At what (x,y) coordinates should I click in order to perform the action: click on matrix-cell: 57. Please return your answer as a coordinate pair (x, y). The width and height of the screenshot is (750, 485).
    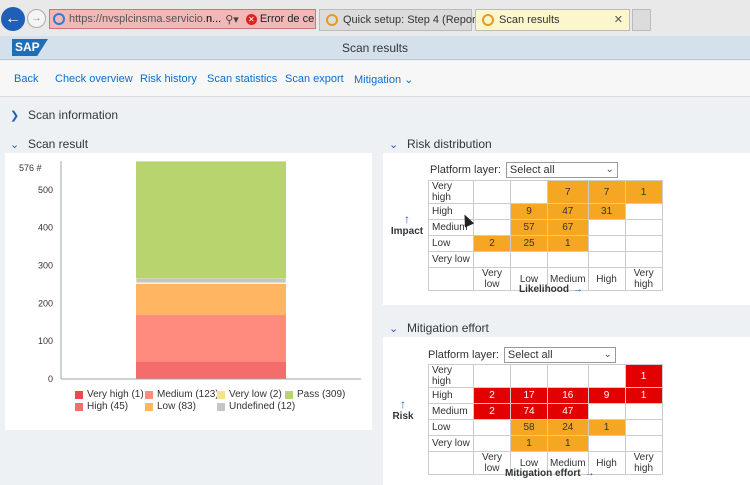
    Looking at the image, I should click on (529, 227).